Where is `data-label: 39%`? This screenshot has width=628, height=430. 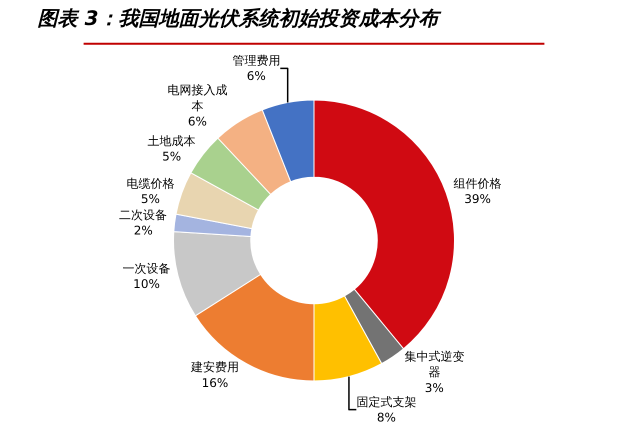 data-label: 39% is located at coordinates (477, 199).